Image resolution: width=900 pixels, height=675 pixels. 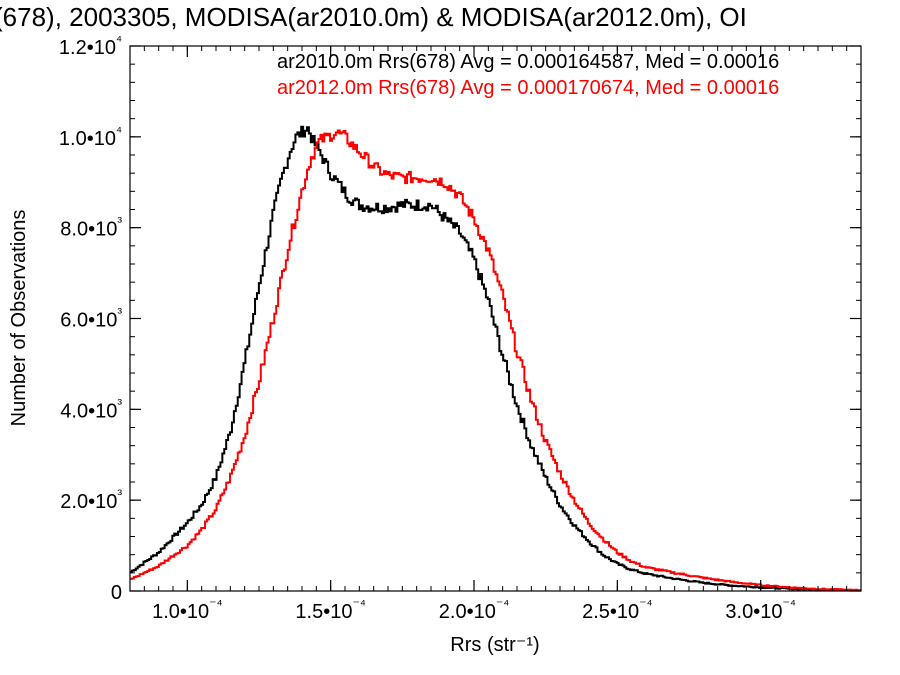 What do you see at coordinates (19, 318) in the screenshot?
I see `y-axis-label: Number of Observations` at bounding box center [19, 318].